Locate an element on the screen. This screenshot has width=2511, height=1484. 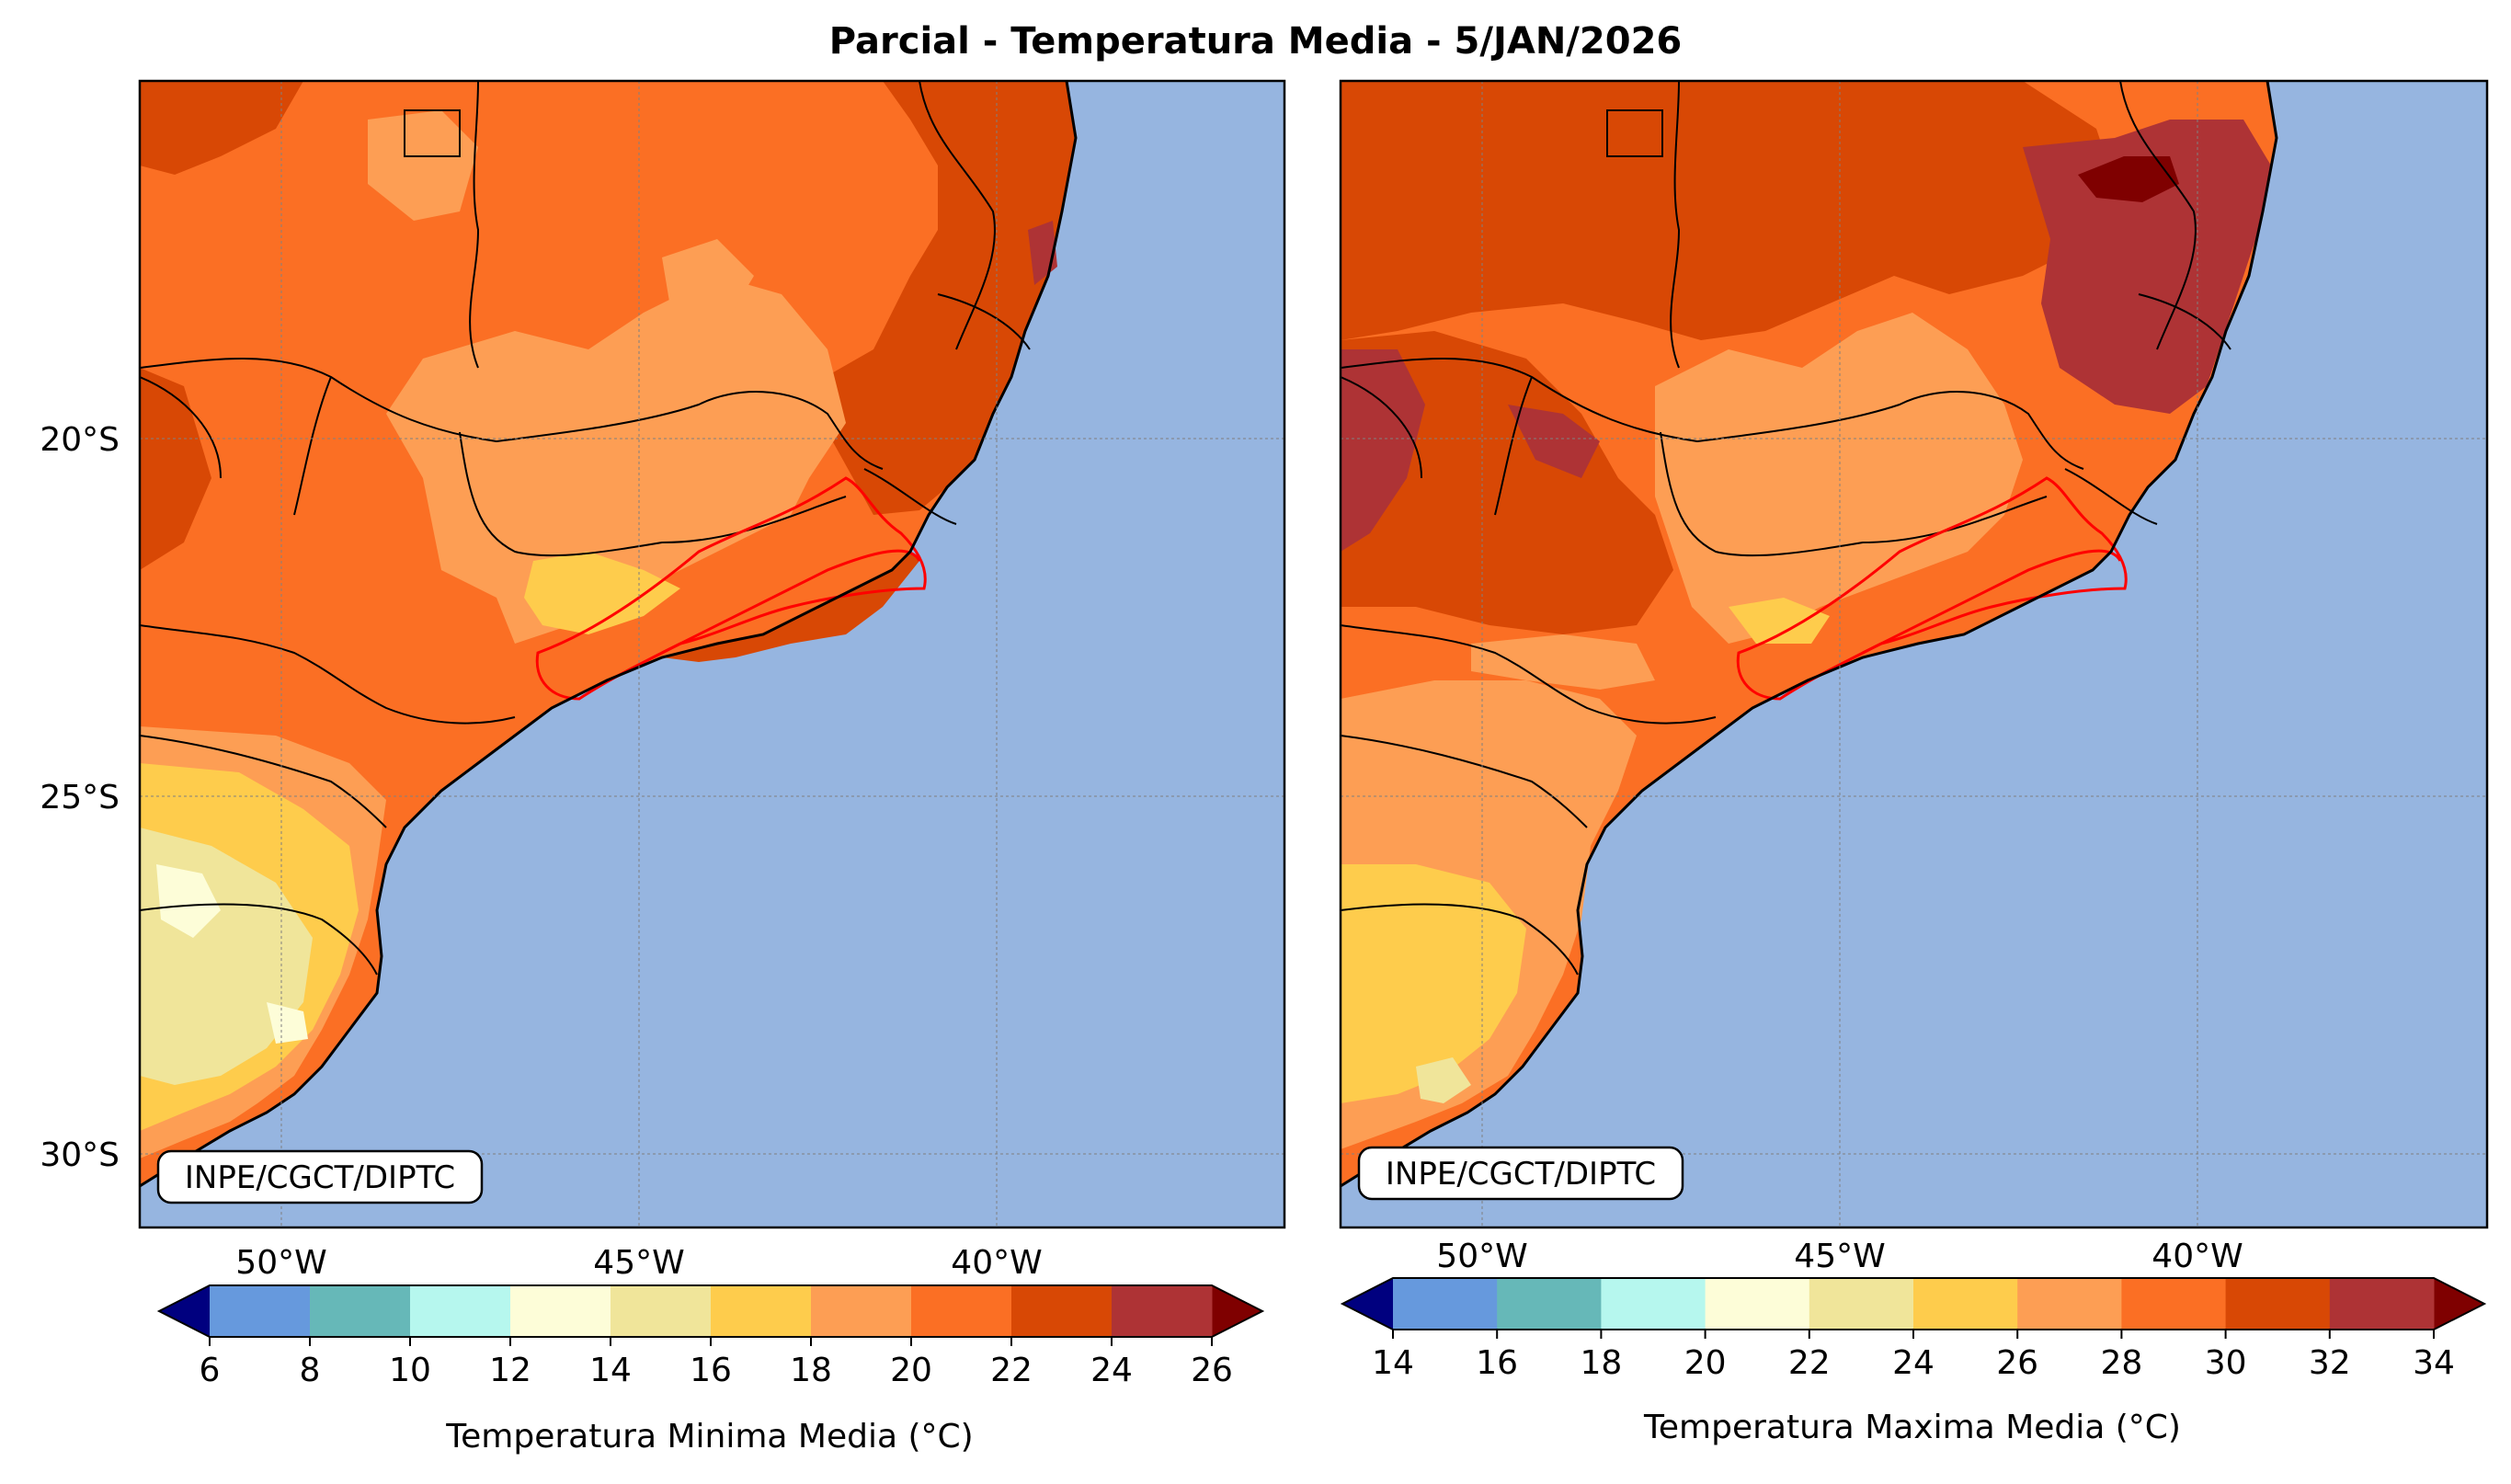
left-colorbar-tick-label: 14 is located at coordinates (610, 1370).